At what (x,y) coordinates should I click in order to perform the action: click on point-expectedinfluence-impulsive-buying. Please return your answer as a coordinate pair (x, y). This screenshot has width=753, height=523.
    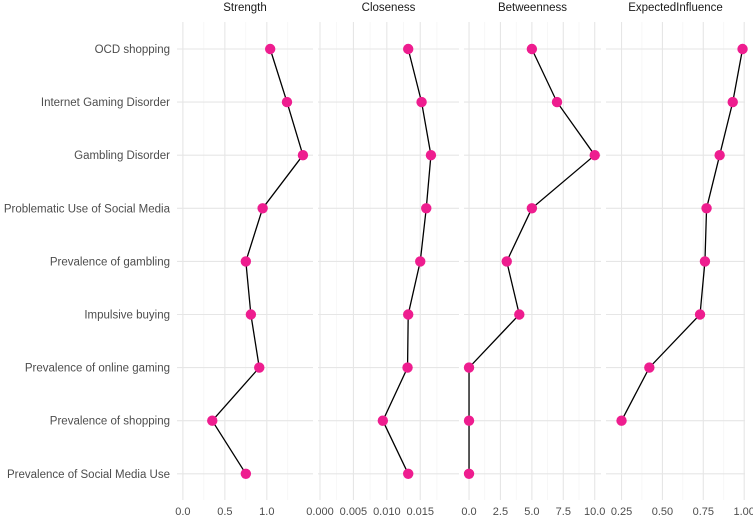
    Looking at the image, I should click on (700, 314).